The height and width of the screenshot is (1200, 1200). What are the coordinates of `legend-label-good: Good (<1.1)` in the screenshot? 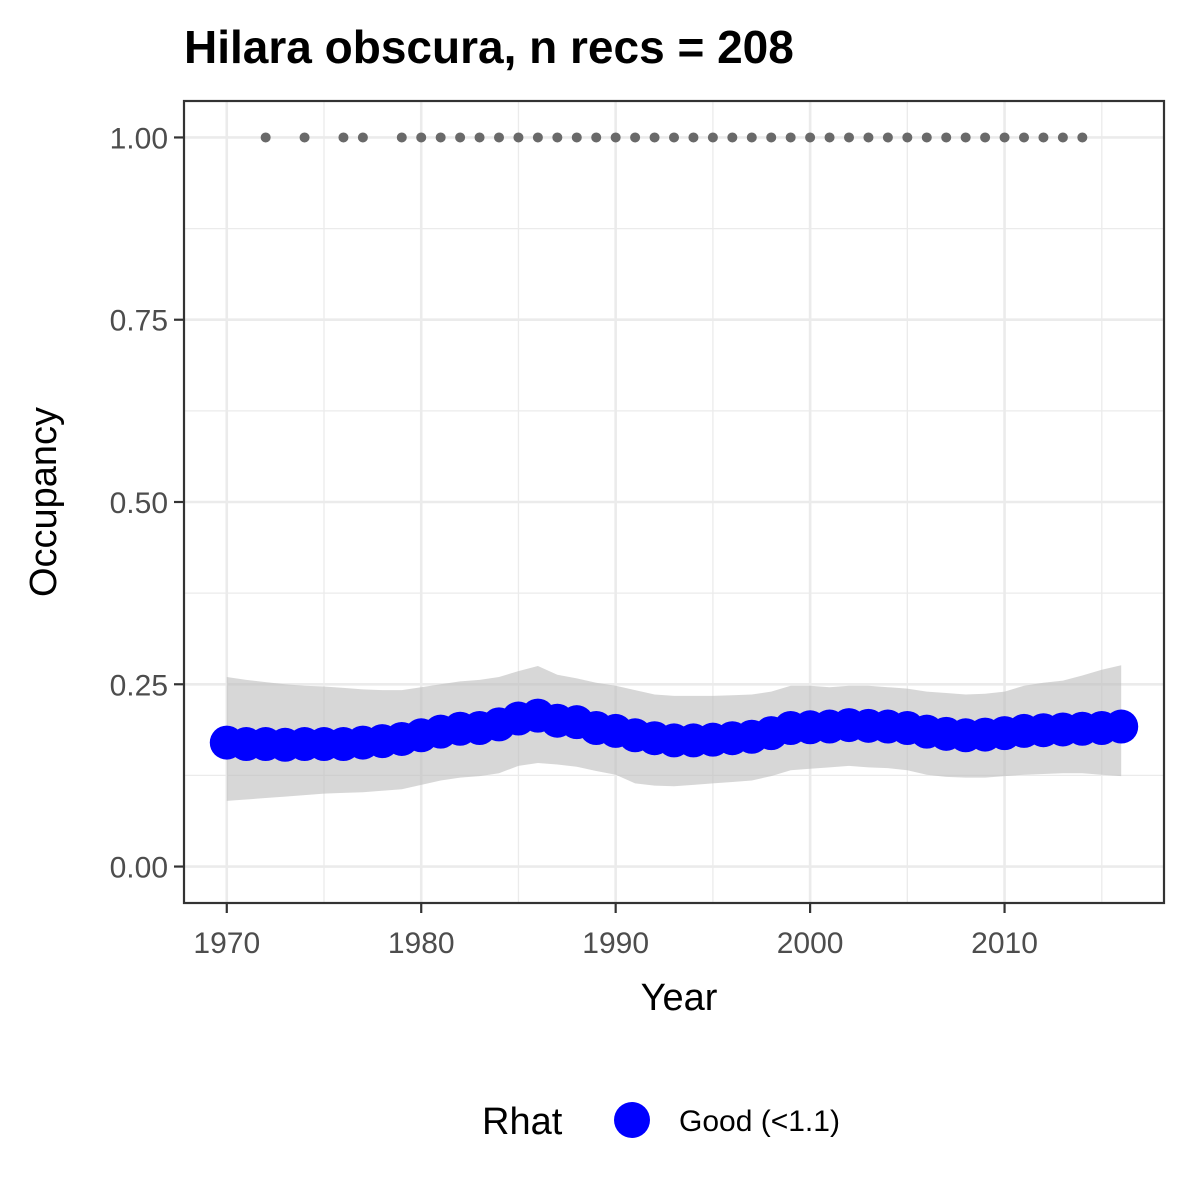 It's located at (759, 1121).